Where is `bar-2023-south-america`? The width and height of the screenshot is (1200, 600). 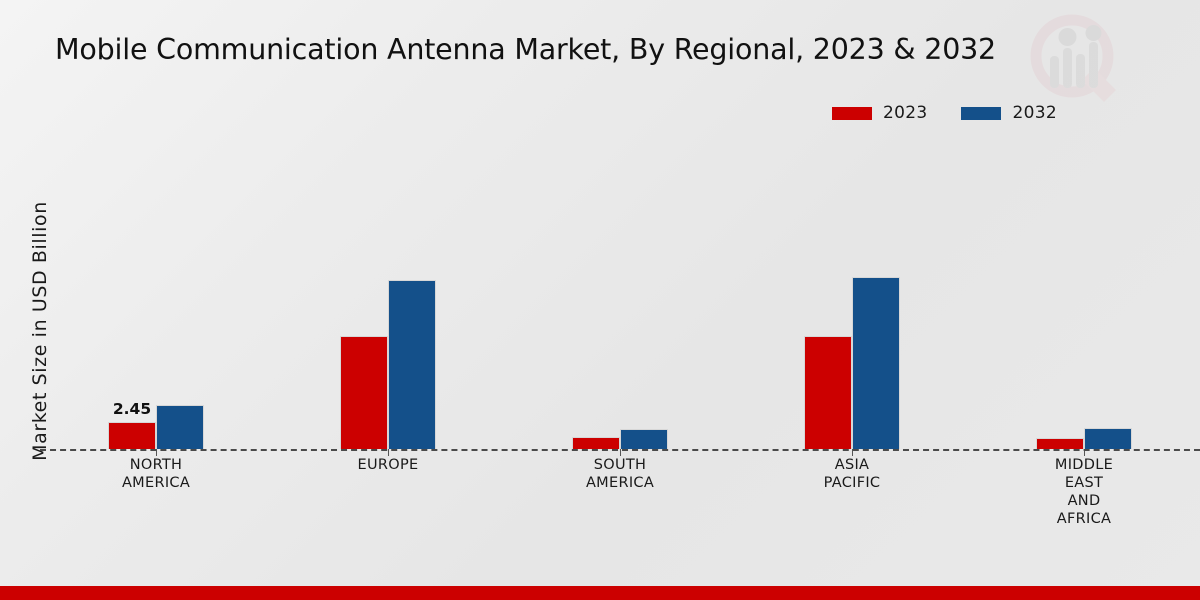
bar-2023-south-america is located at coordinates (596, 443).